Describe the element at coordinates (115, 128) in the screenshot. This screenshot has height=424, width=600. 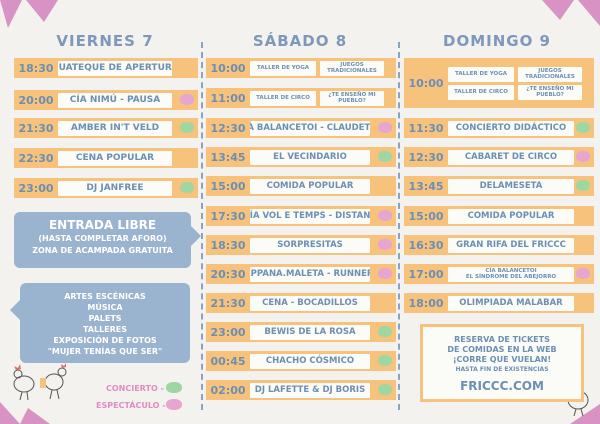
I see `event-title: AMBER IN'T VELD` at that location.